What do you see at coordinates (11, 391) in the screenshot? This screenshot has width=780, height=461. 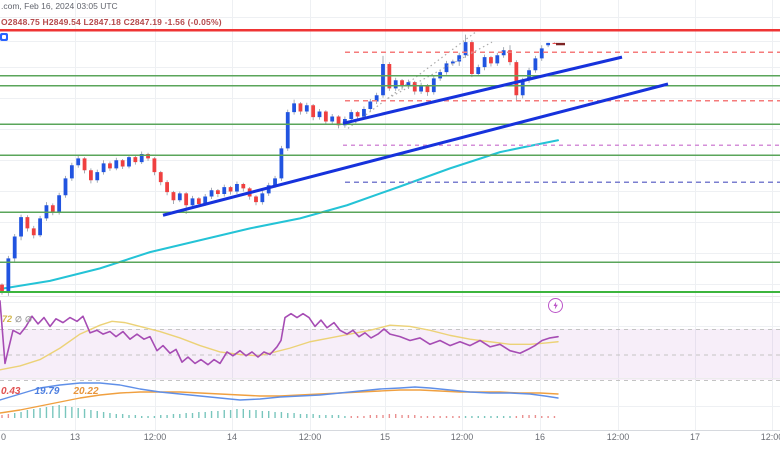 I see `dmi-value-red: 0.43` at bounding box center [11, 391].